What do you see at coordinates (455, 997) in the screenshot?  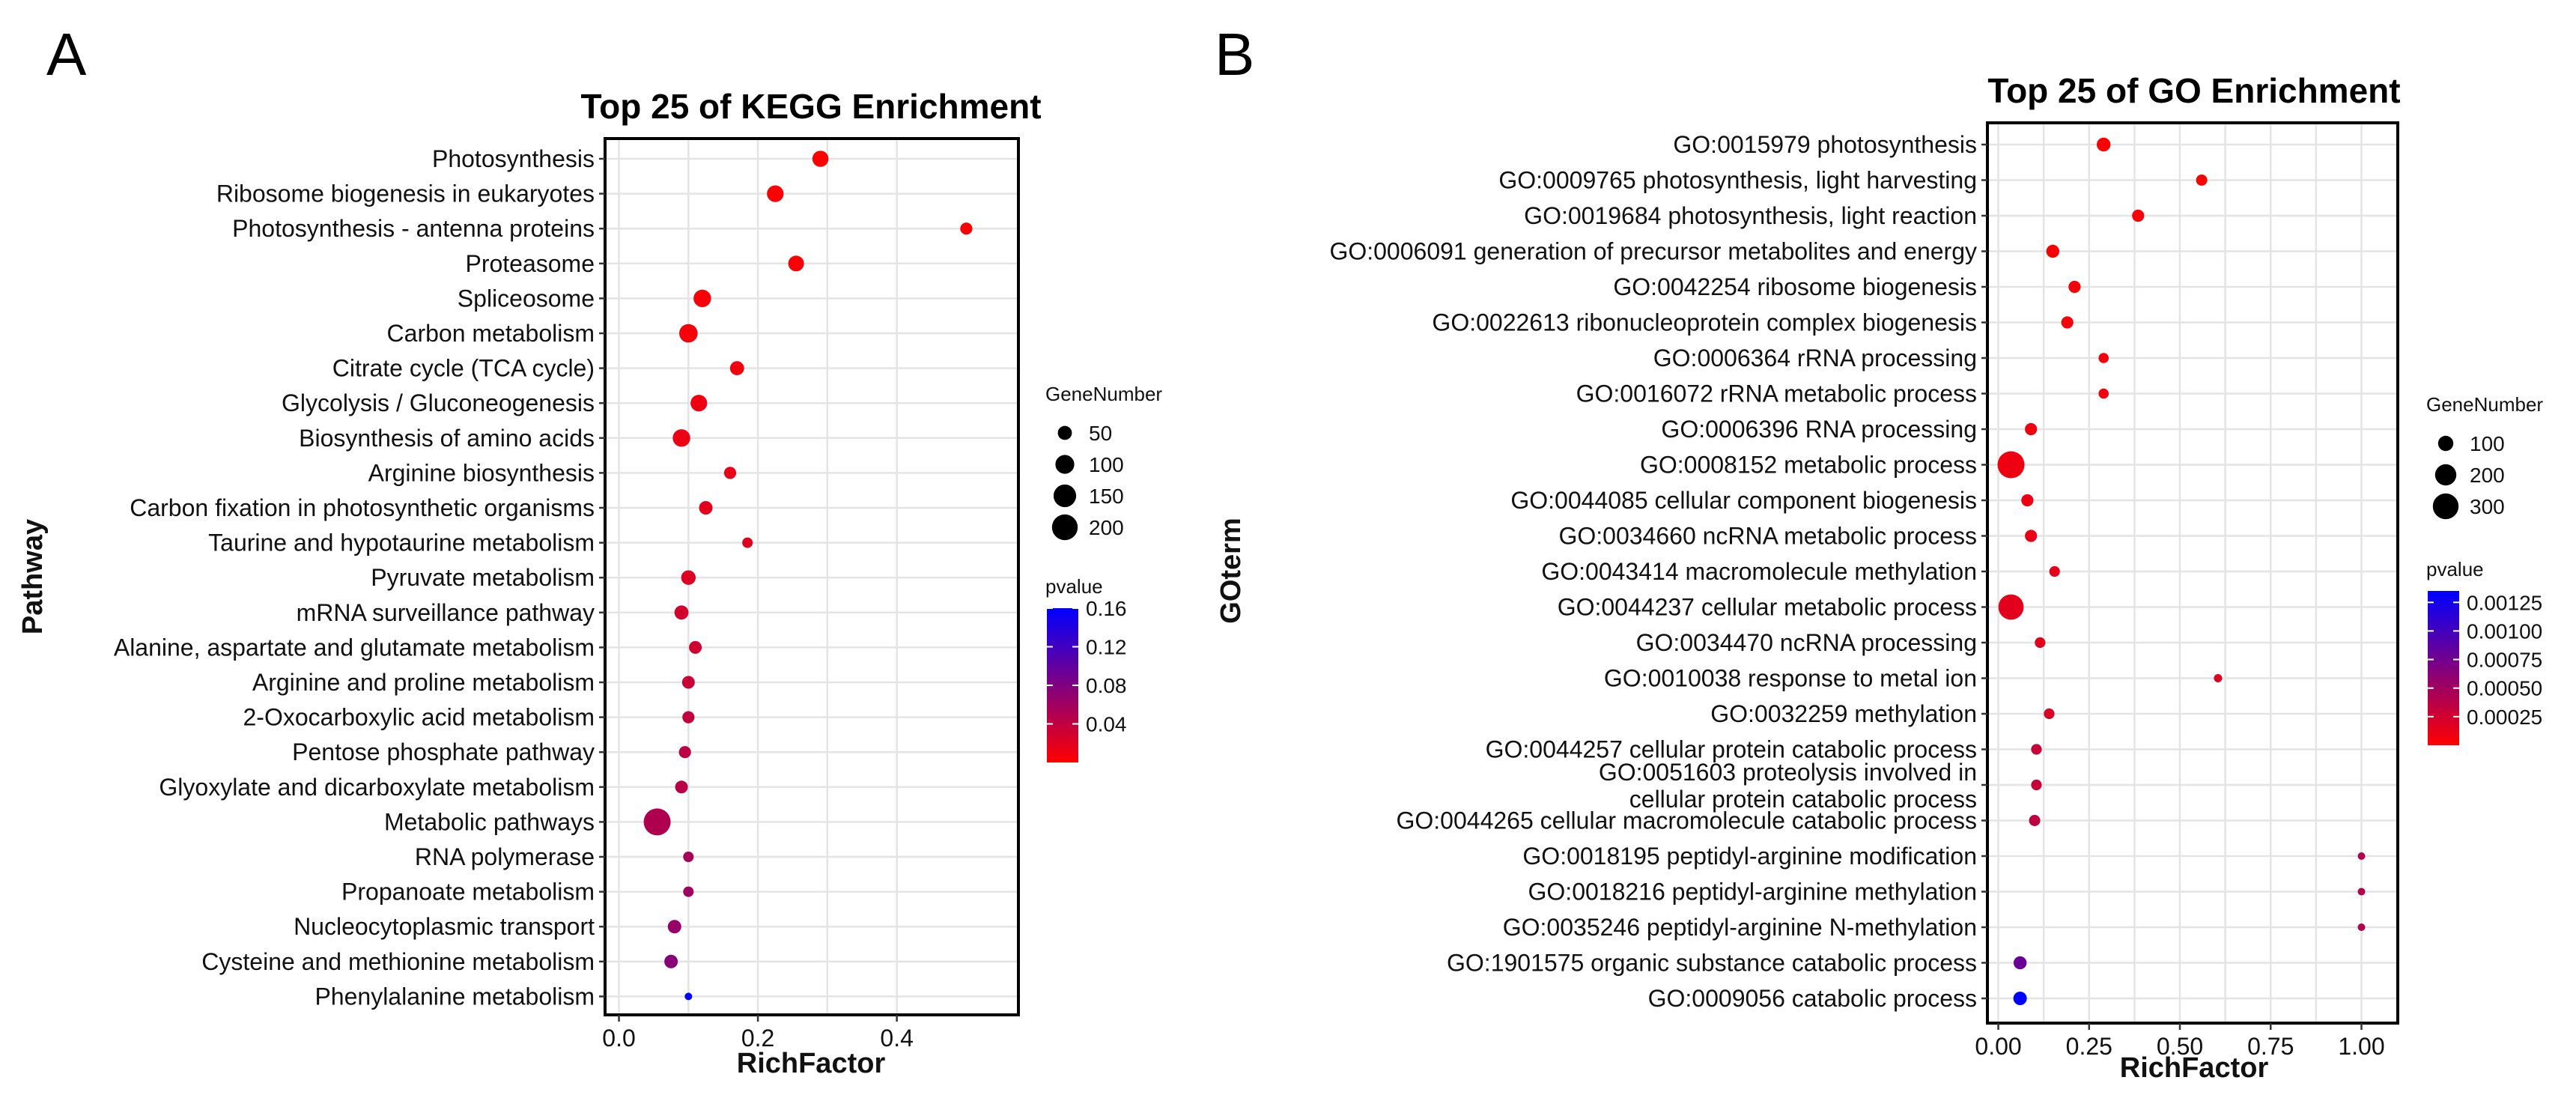 I see `y-category-label: Phenylalanine metabolism` at bounding box center [455, 997].